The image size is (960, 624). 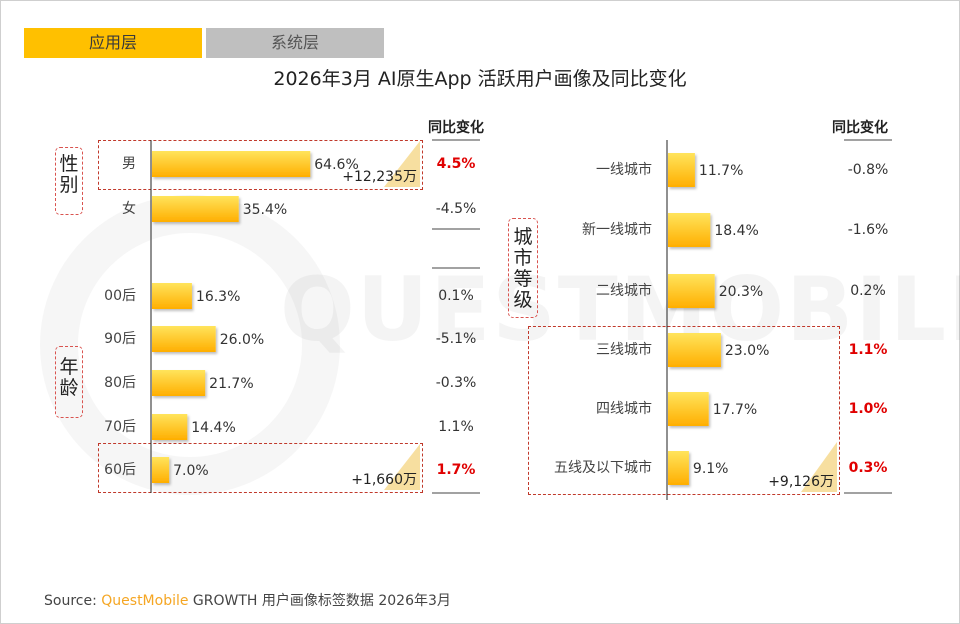 What do you see at coordinates (120, 427) in the screenshot?
I see `left-chart-category-label: 70后` at bounding box center [120, 427].